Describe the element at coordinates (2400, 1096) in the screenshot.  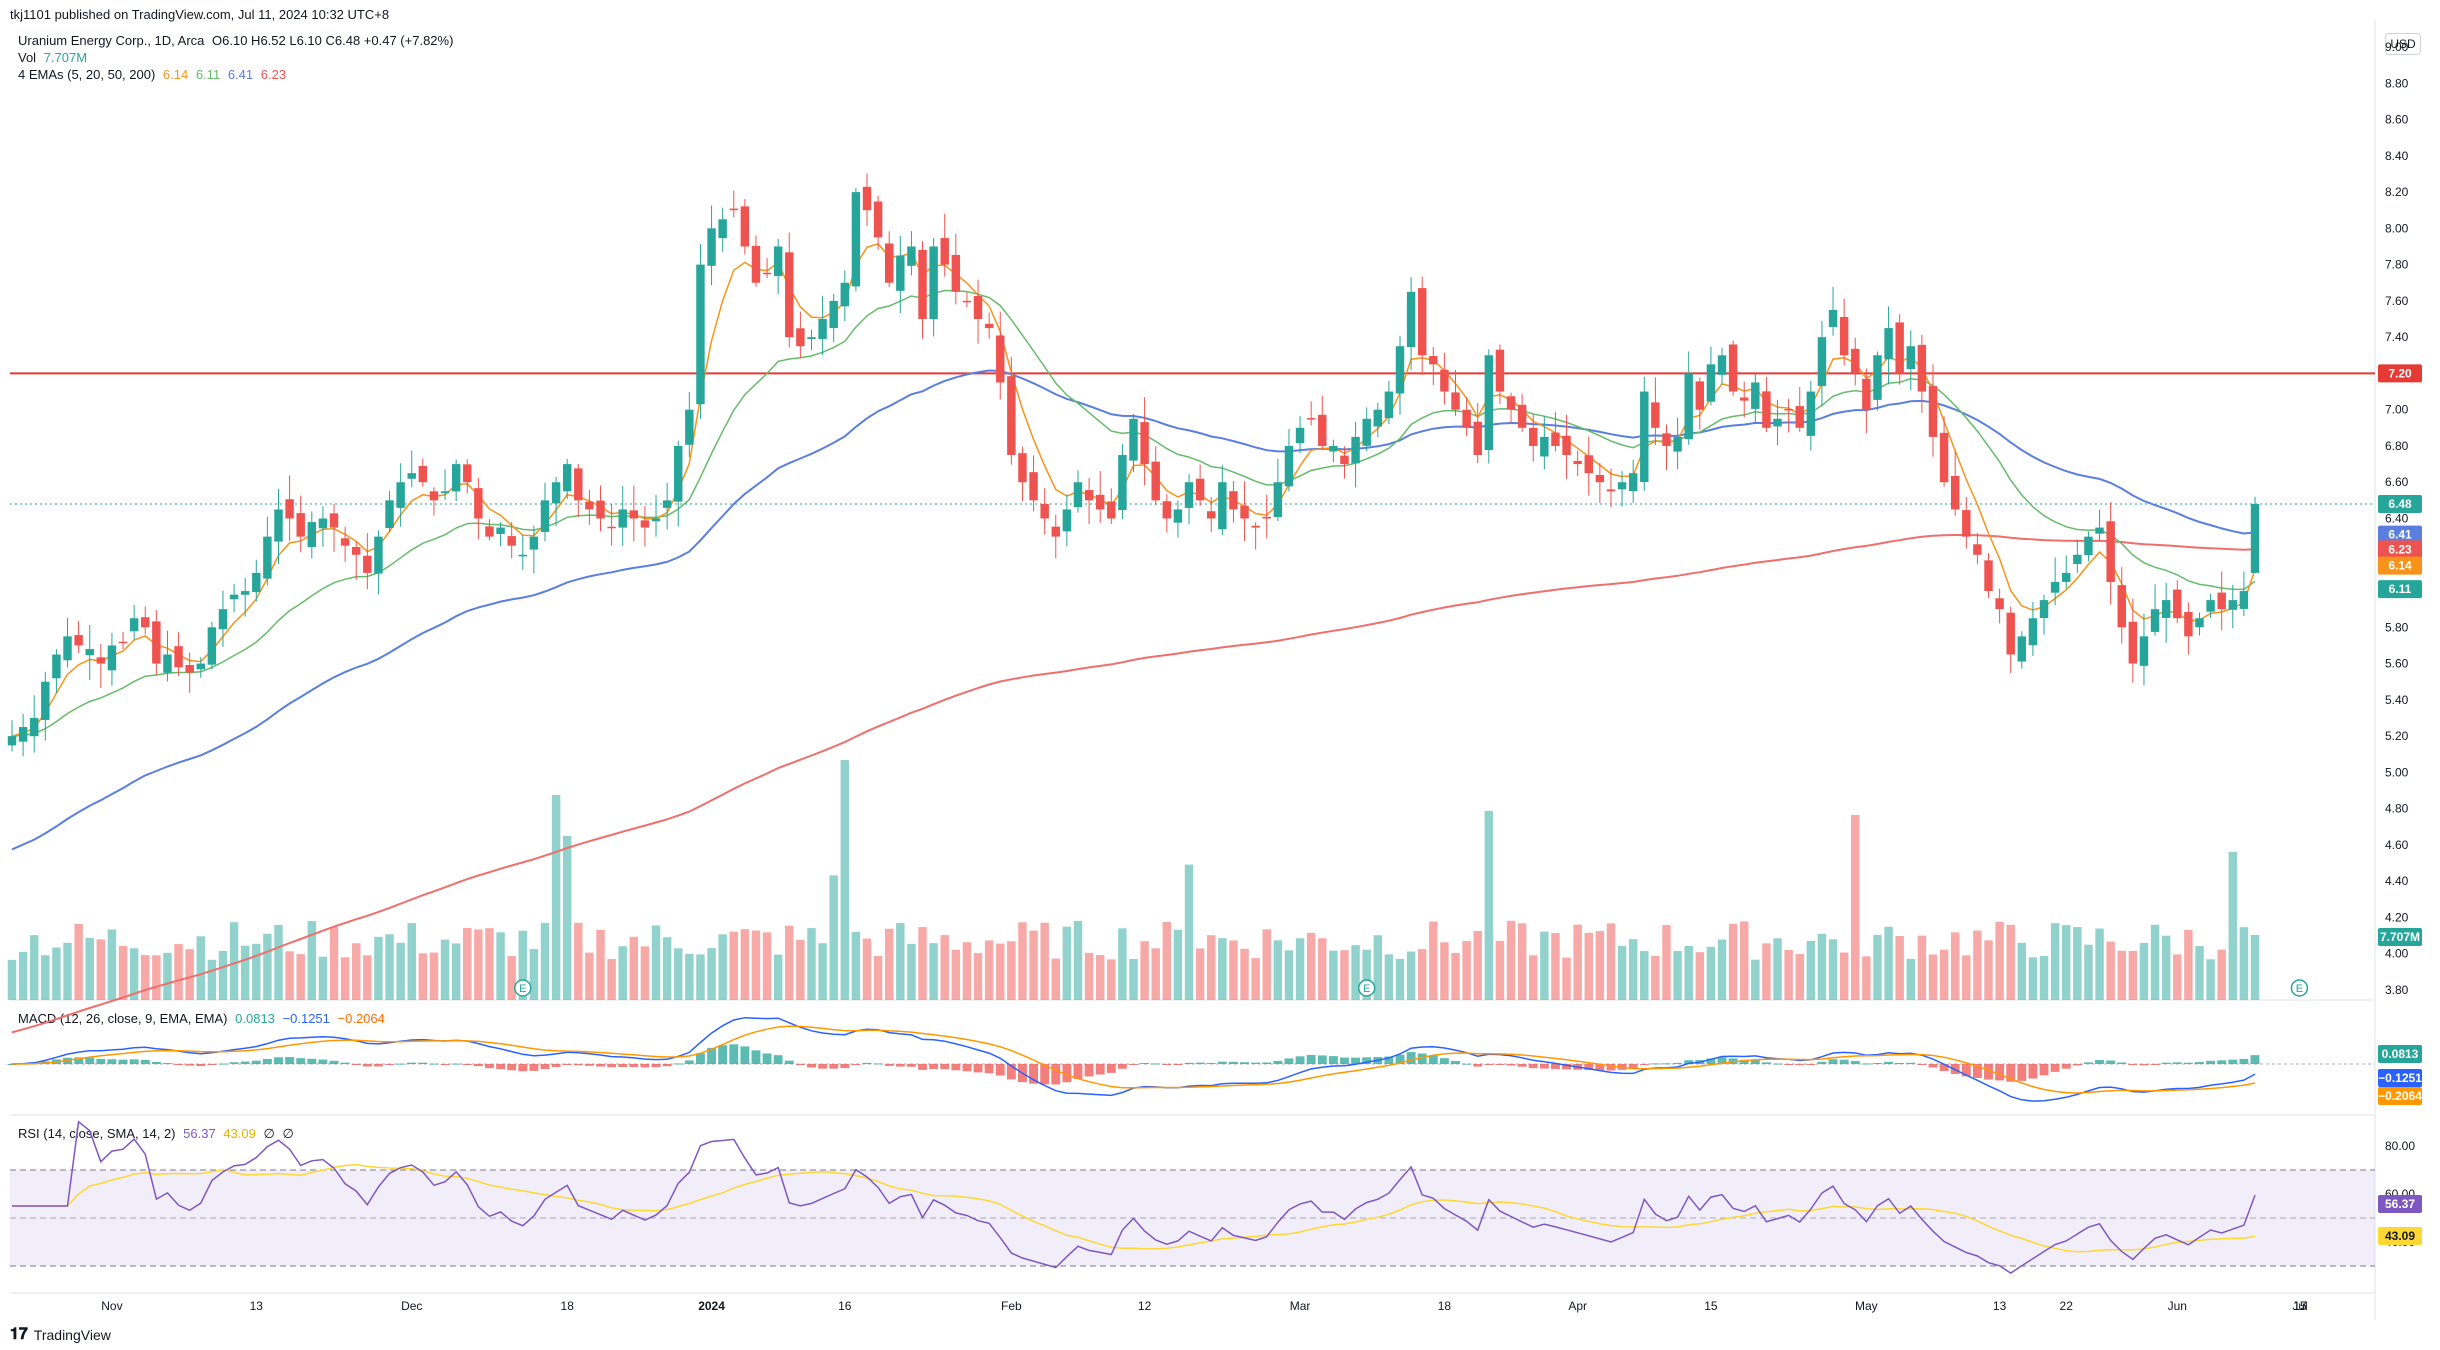
I see `histogram-value-label-bg` at that location.